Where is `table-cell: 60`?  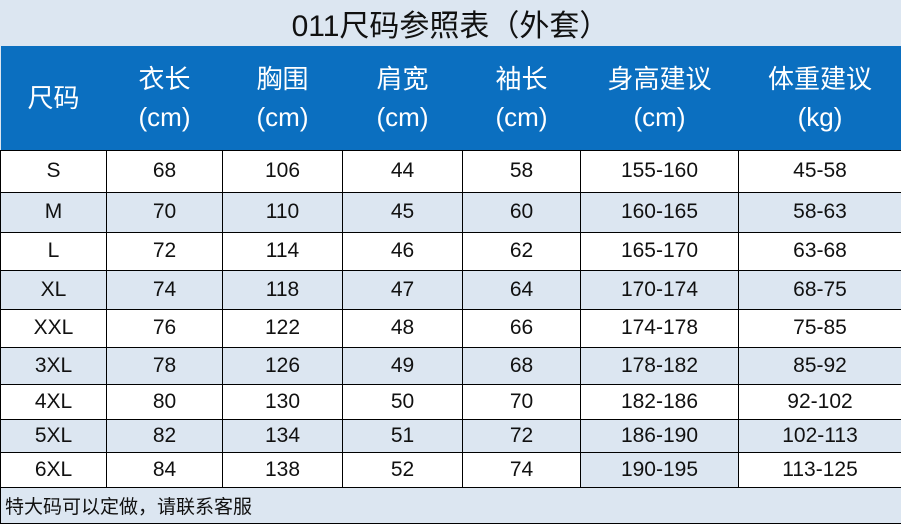
table-cell: 60 is located at coordinates (522, 212).